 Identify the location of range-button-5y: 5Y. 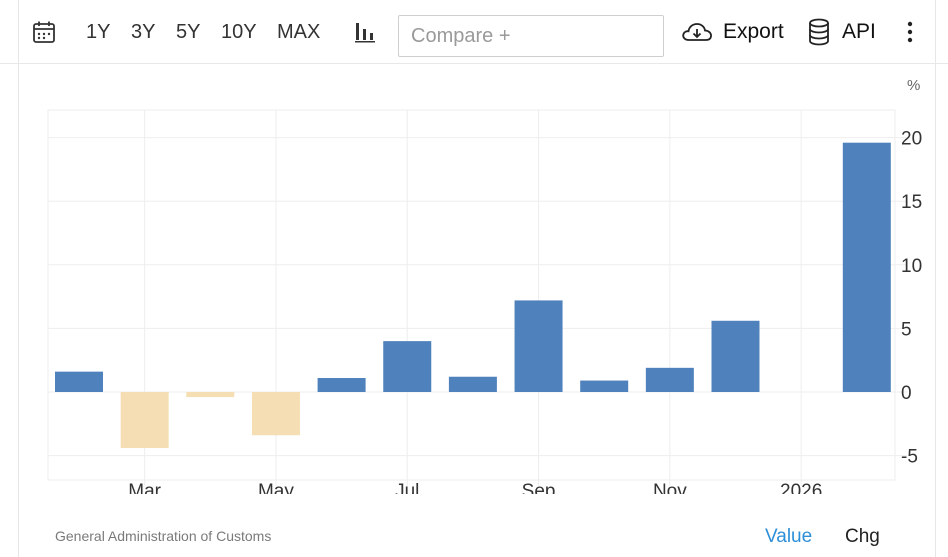
(188, 31).